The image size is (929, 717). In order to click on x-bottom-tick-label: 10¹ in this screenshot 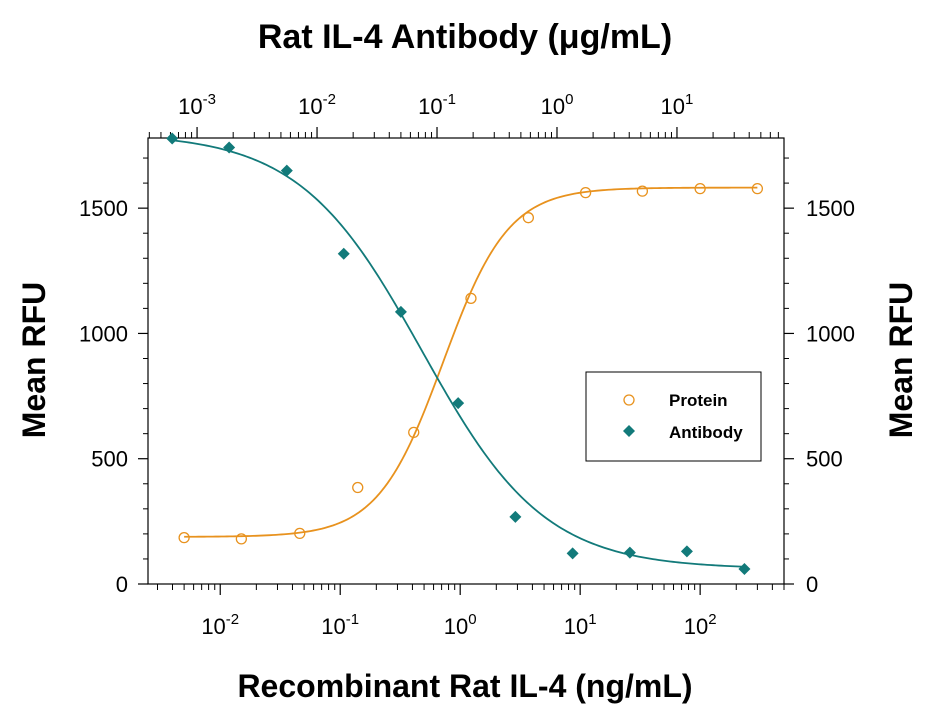, I will do `click(580, 625)`.